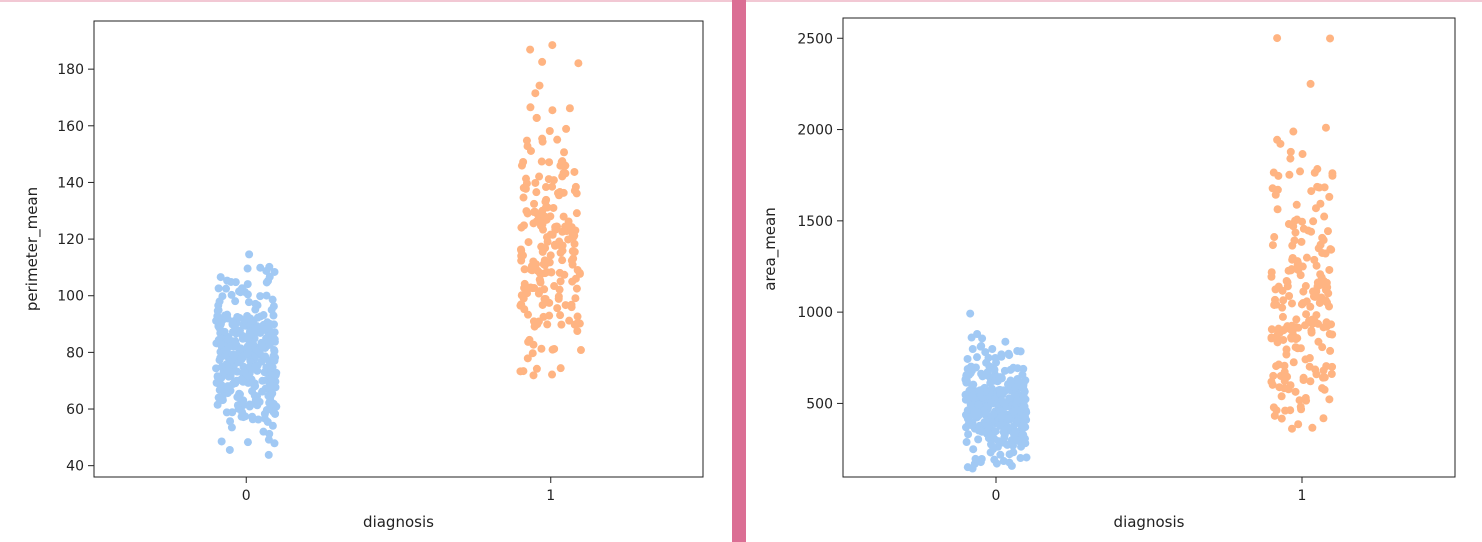  Describe the element at coordinates (1149, 522) in the screenshot. I see `x-axis-label: diagnosis` at that location.